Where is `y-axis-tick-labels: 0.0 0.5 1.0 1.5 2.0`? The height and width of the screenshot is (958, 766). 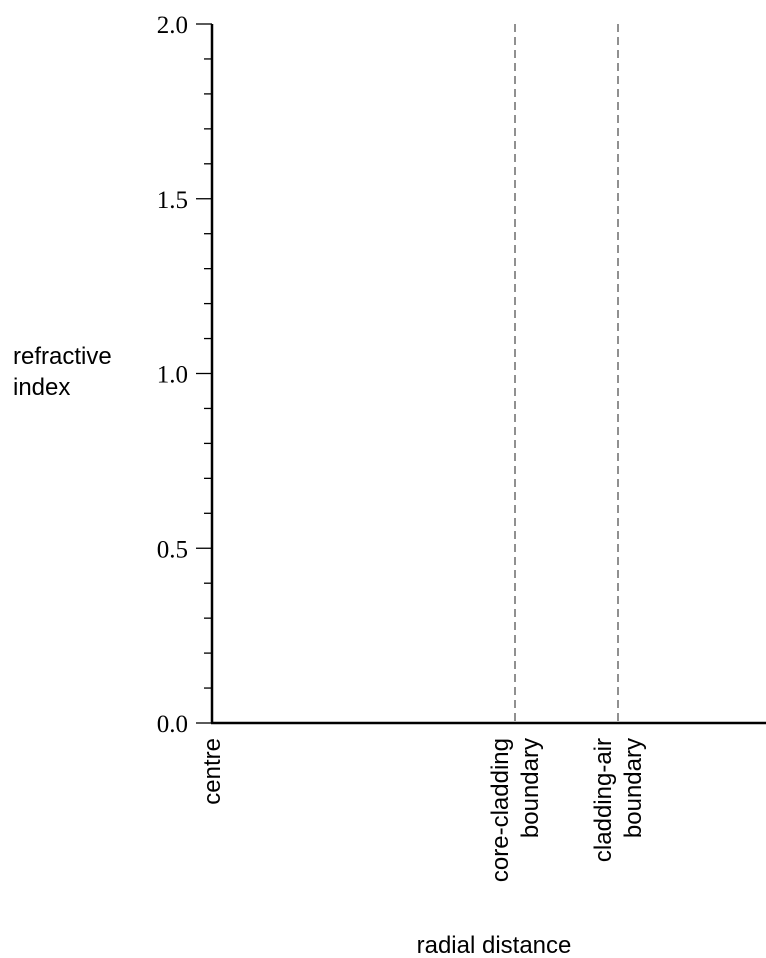 y-axis-tick-labels: 0.0 0.5 1.0 1.5 2.0 is located at coordinates (172, 375).